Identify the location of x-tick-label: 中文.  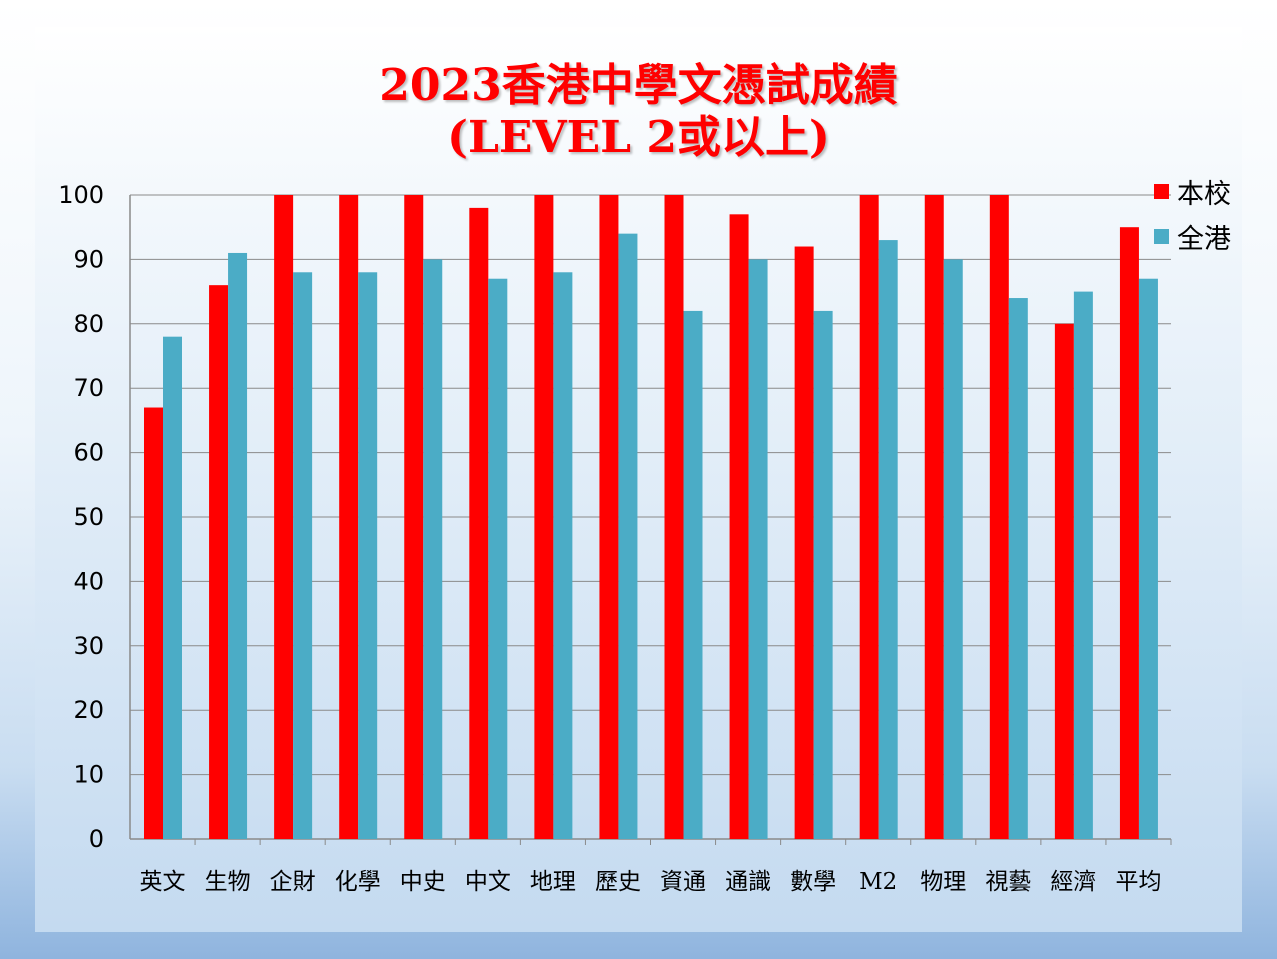
(488, 882).